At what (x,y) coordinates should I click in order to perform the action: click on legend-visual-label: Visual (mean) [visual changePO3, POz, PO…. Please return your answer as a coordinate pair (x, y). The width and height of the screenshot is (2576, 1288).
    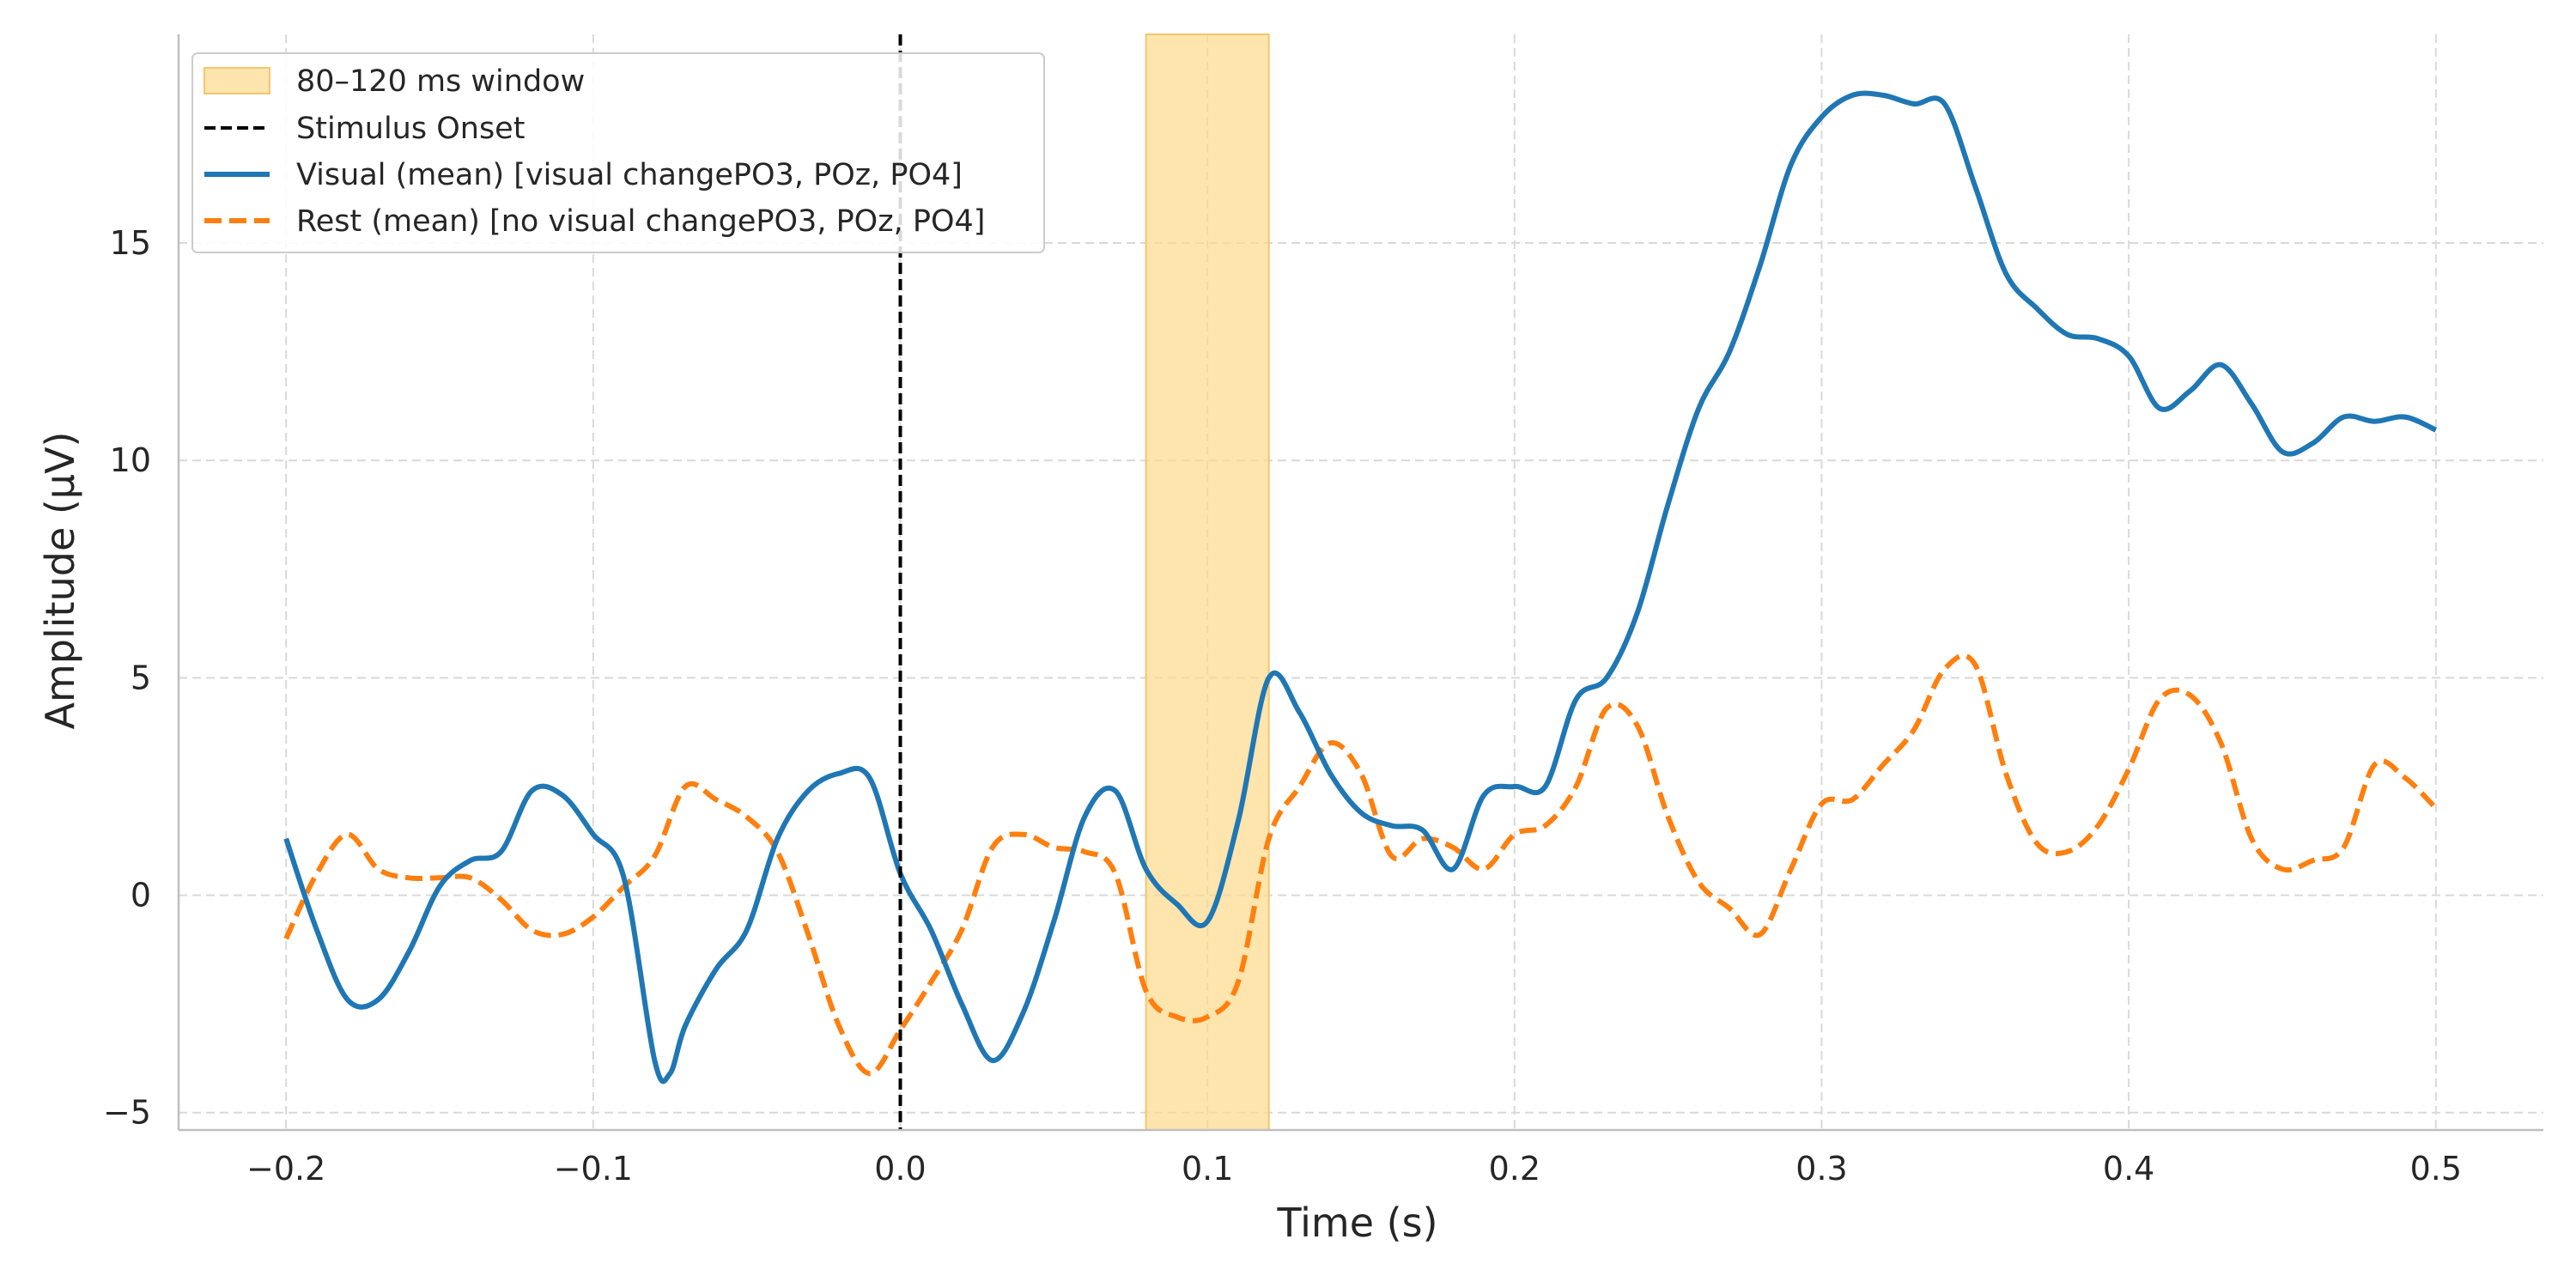
    Looking at the image, I should click on (629, 175).